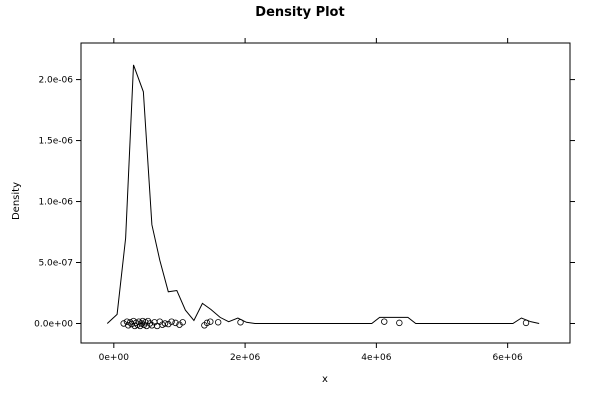 The height and width of the screenshot is (400, 600). What do you see at coordinates (55, 81) in the screenshot?
I see `y-tick-label-4: 2.0e-06` at bounding box center [55, 81].